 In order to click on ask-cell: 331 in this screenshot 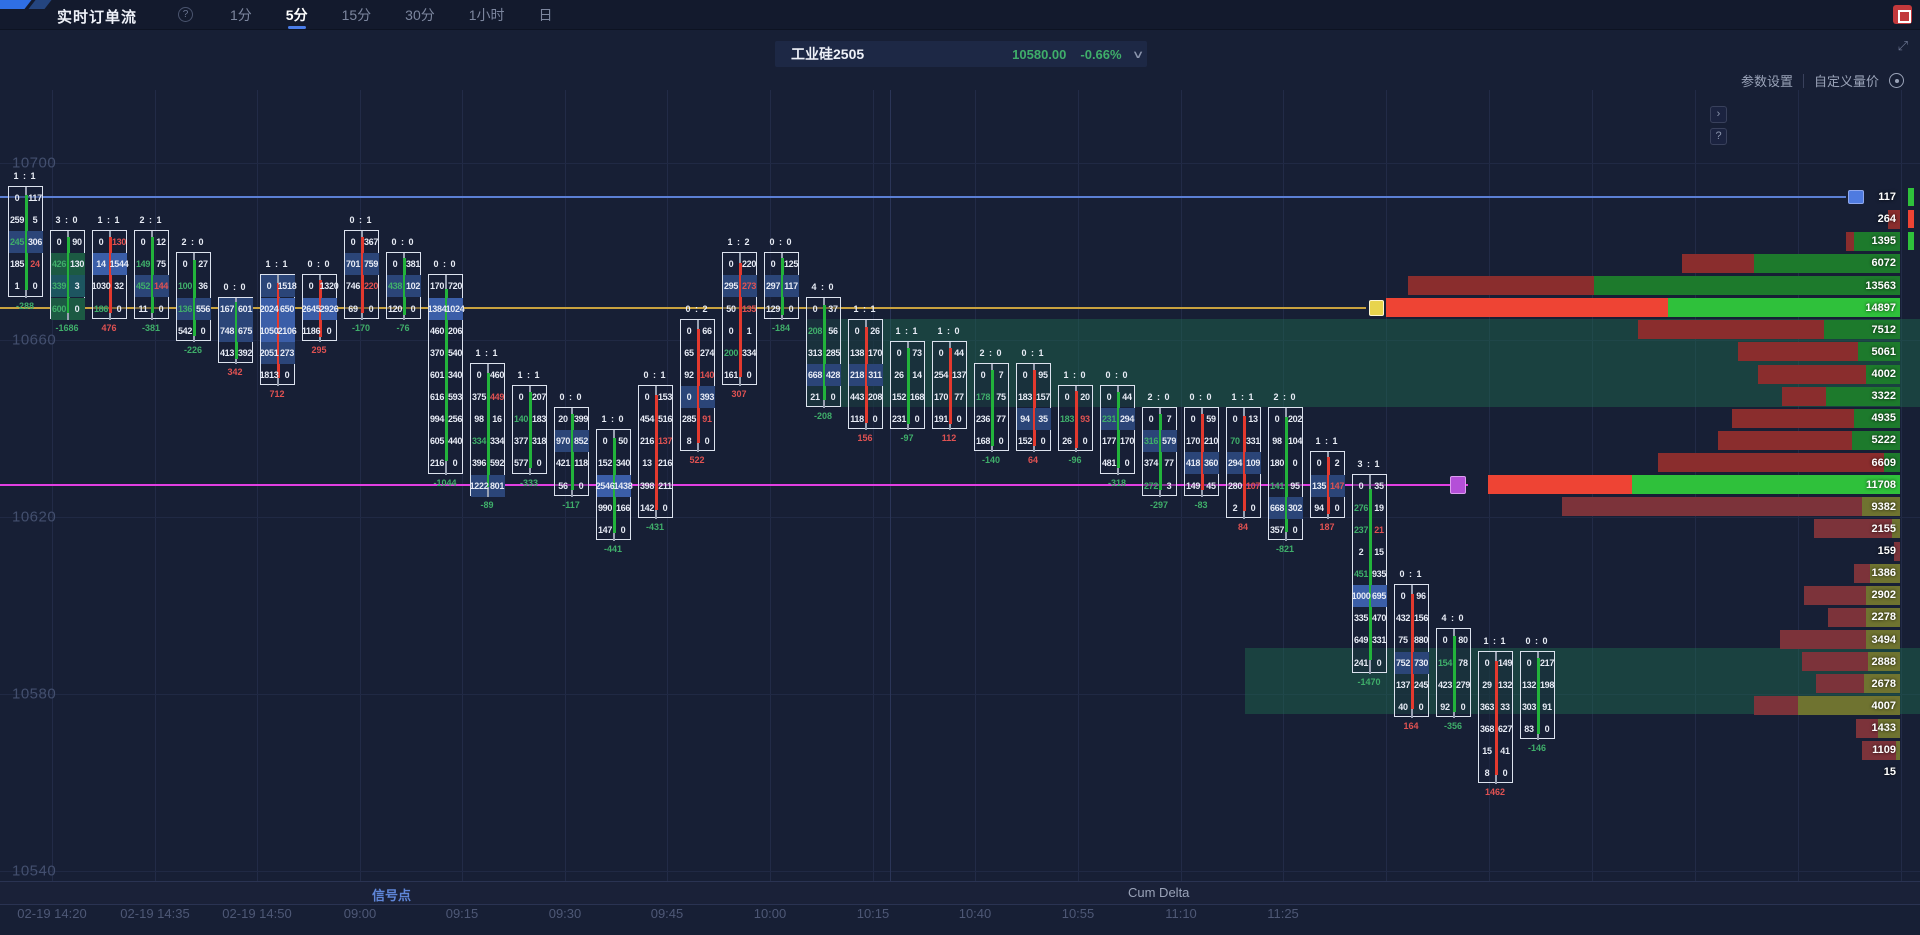, I will do `click(1379, 640)`.